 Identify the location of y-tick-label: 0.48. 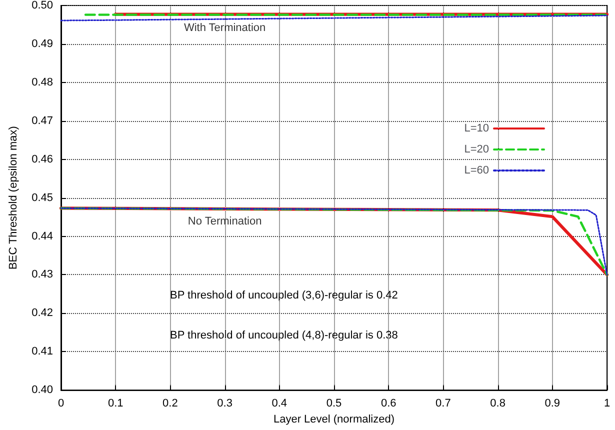
(42, 82).